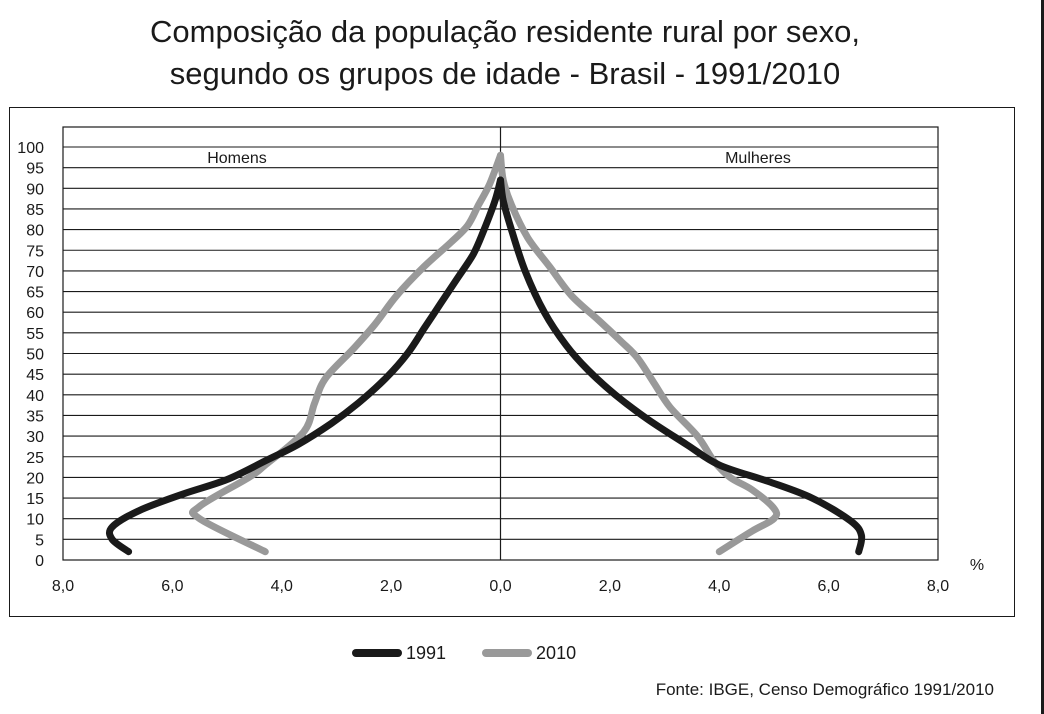 The image size is (1044, 714). I want to click on page-right-border, so click(1042, 357).